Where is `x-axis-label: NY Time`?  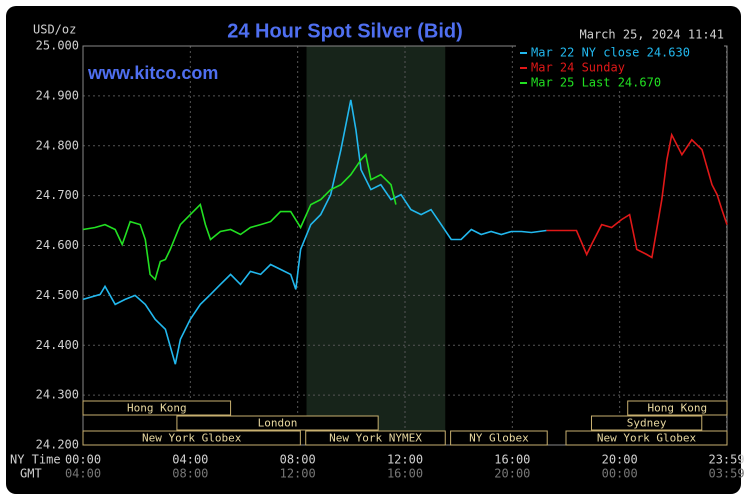 x-axis-label: NY Time is located at coordinates (35, 460).